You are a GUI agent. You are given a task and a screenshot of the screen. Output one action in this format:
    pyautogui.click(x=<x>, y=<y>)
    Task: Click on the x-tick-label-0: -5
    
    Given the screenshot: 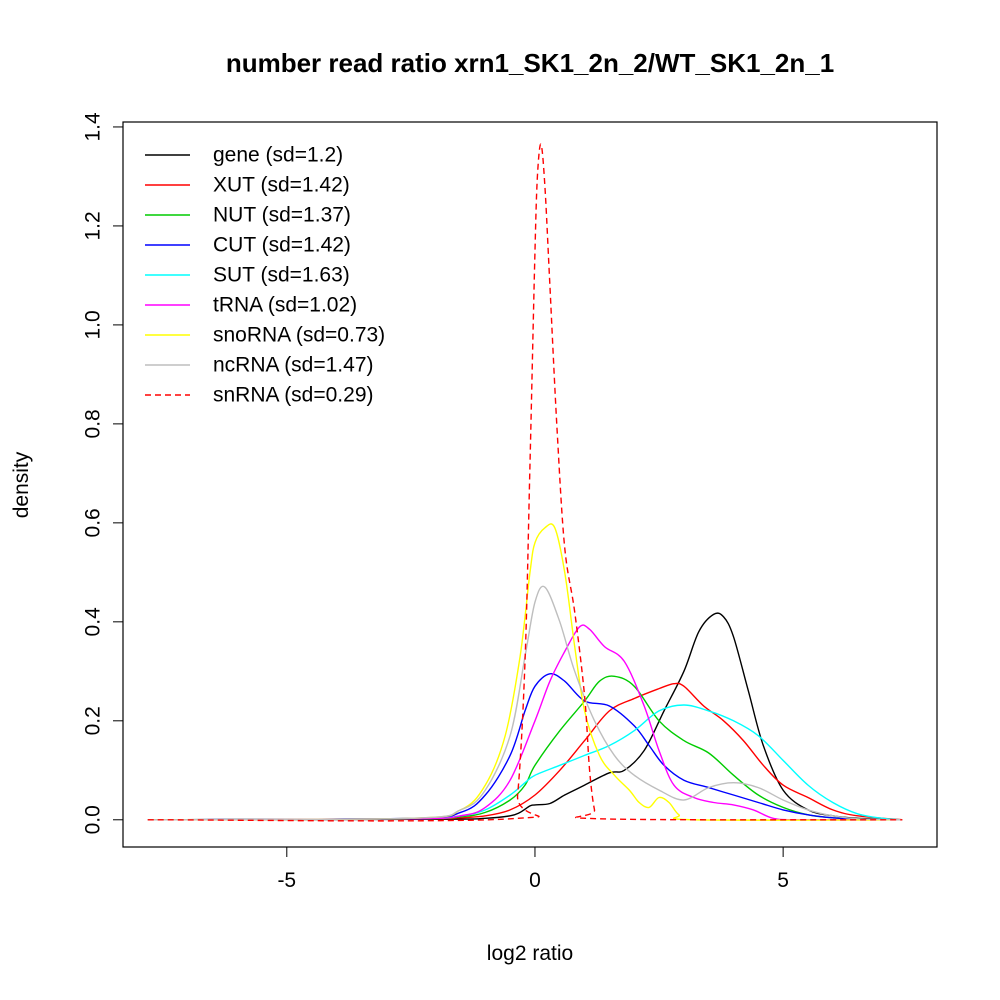 What is the action you would take?
    pyautogui.click(x=286, y=880)
    